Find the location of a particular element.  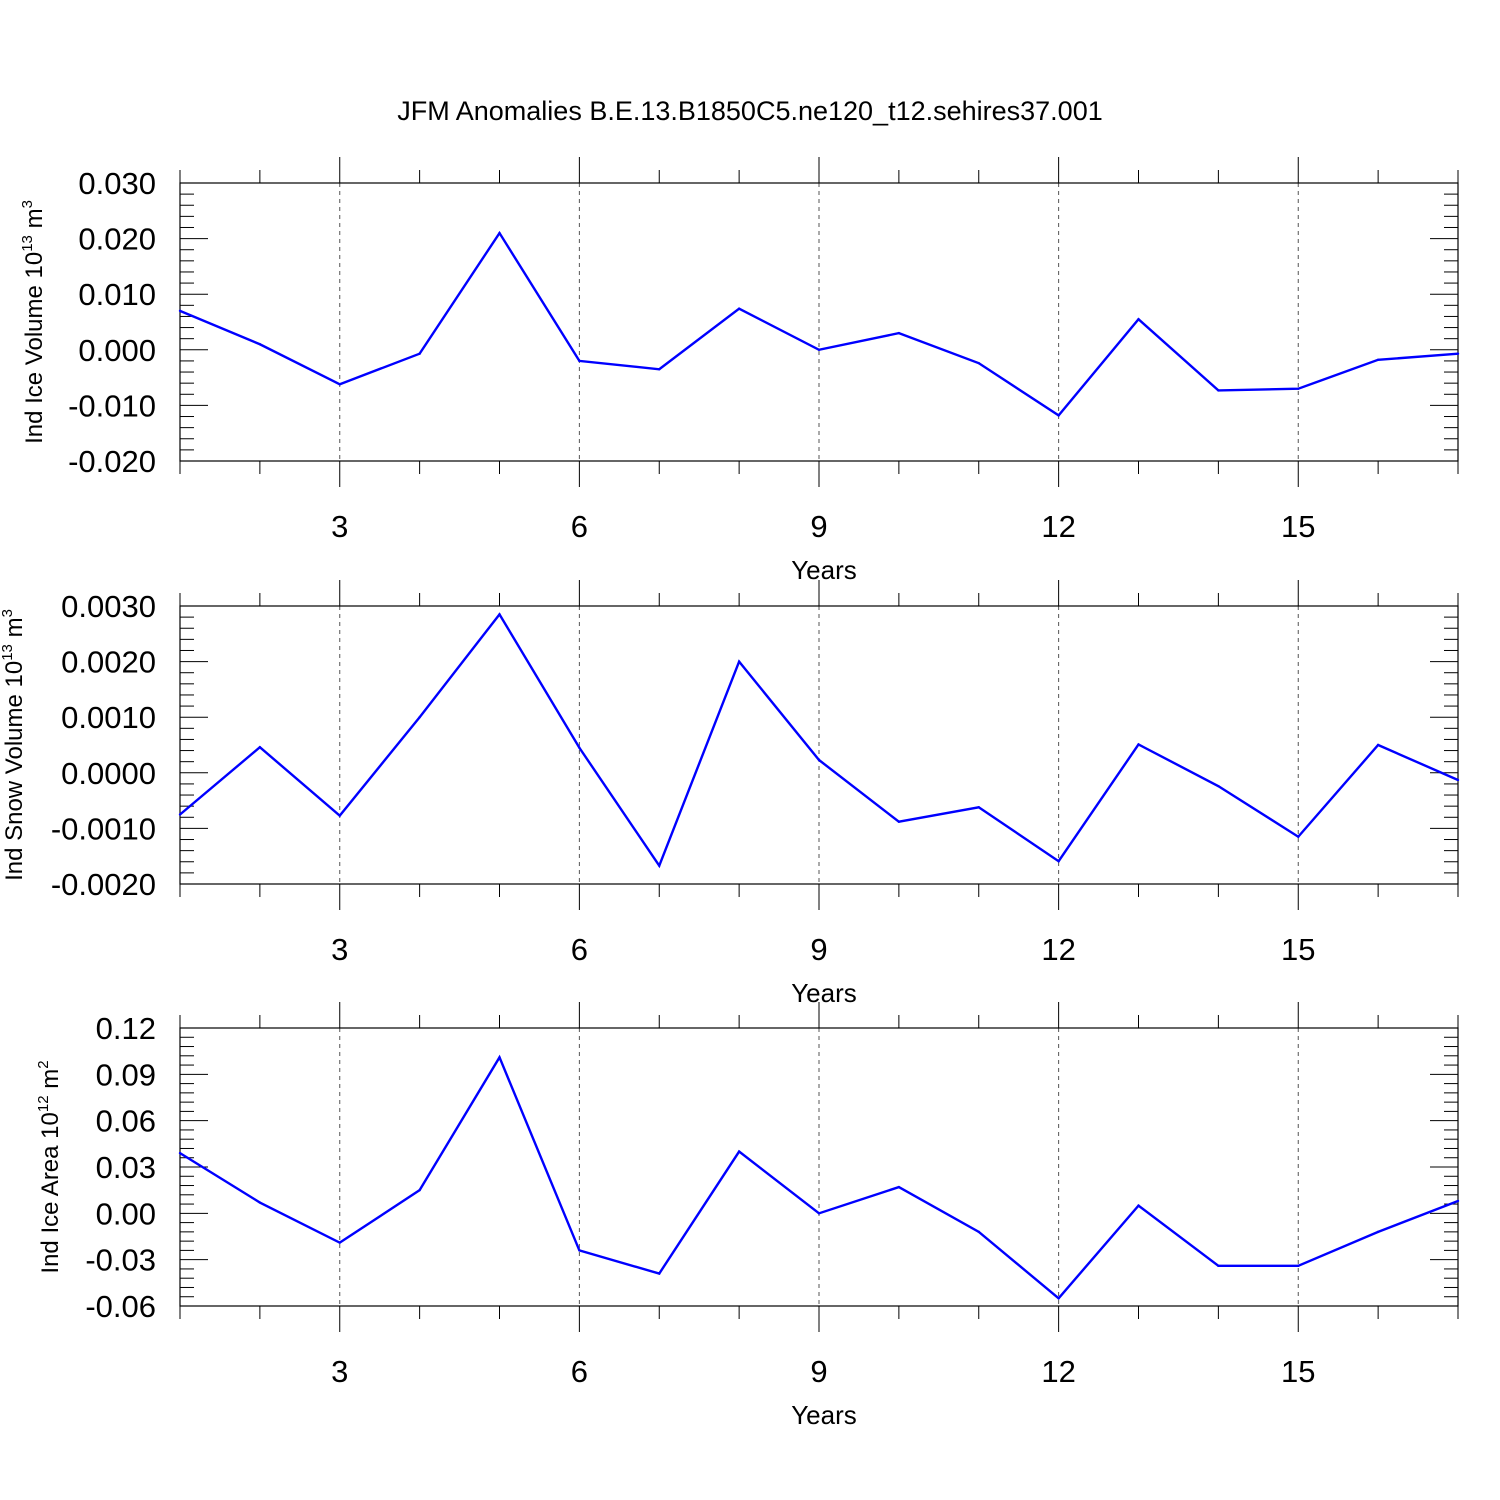

y-tick-label: -0.0020 is located at coordinates (103, 884).